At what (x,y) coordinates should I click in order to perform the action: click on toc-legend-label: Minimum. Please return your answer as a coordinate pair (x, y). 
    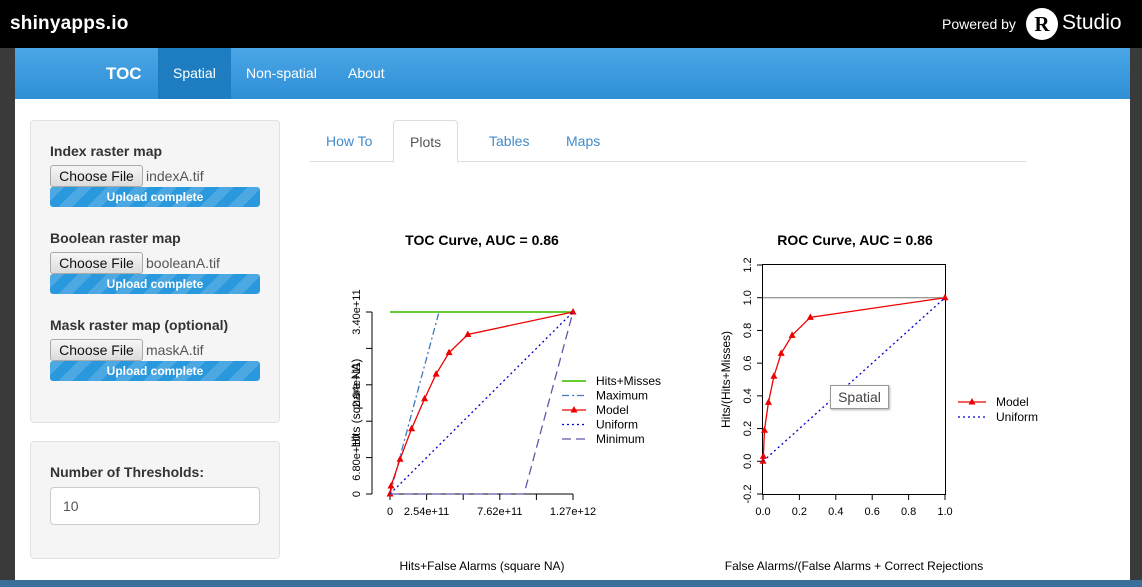
    Looking at the image, I should click on (620, 439).